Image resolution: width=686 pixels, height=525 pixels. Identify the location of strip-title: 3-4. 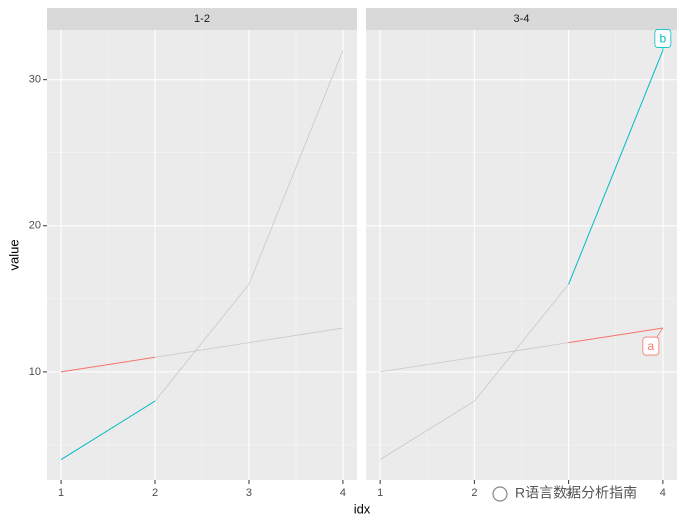
(522, 19).